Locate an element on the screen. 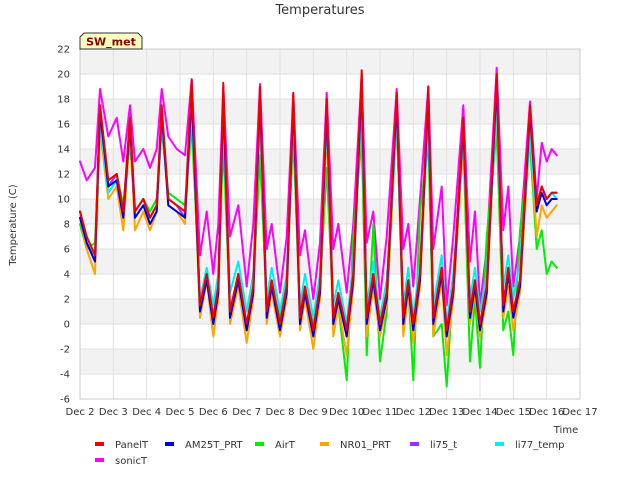 The height and width of the screenshot is (480, 640). y-tick-label: 4 is located at coordinates (67, 275).